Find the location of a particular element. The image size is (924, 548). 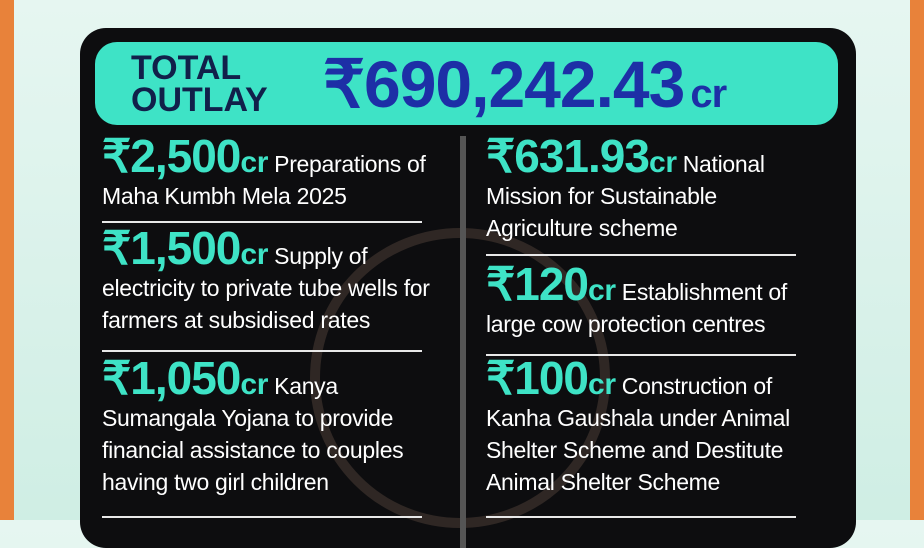

item-text: Preparations of Maha Kumbh Mela 2025 is located at coordinates (264, 180).